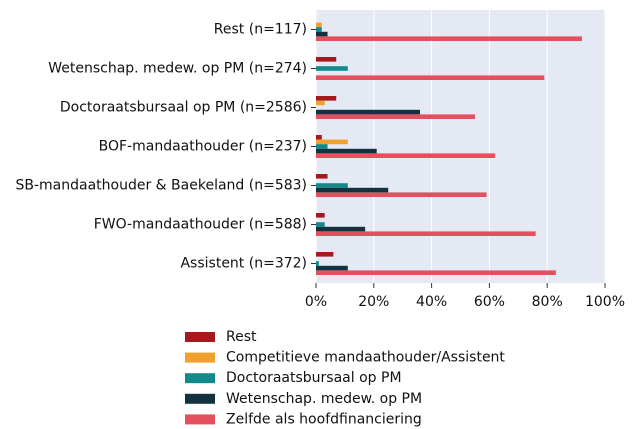 Image resolution: width=636 pixels, height=429 pixels. What do you see at coordinates (200, 225) in the screenshot?
I see `y-tick-label: FWO-mandaathouder (n=588)` at bounding box center [200, 225].